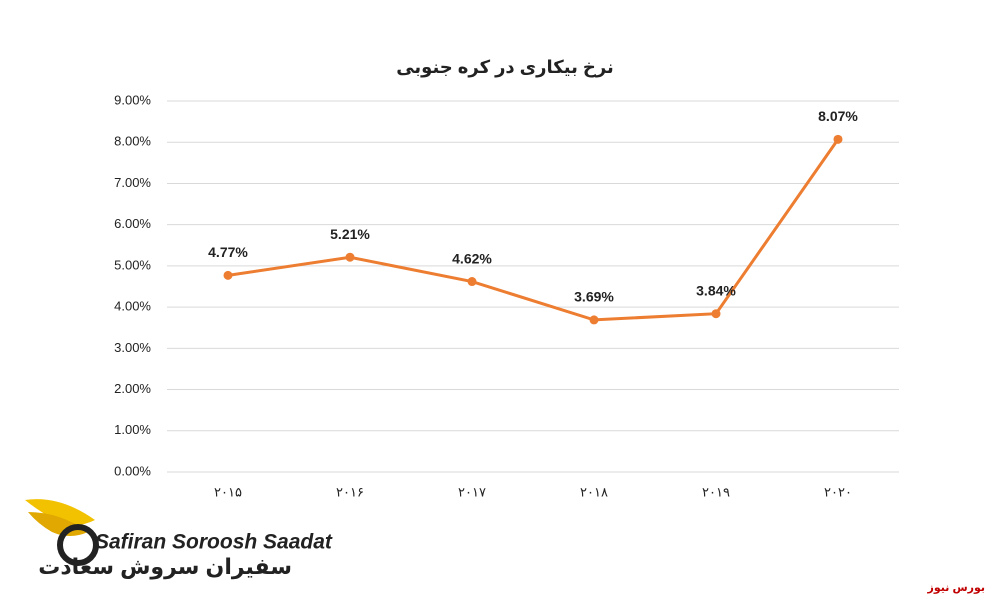 The height and width of the screenshot is (600, 1000). What do you see at coordinates (132, 223) in the screenshot?
I see `y-tick-label: 6.00%` at bounding box center [132, 223].